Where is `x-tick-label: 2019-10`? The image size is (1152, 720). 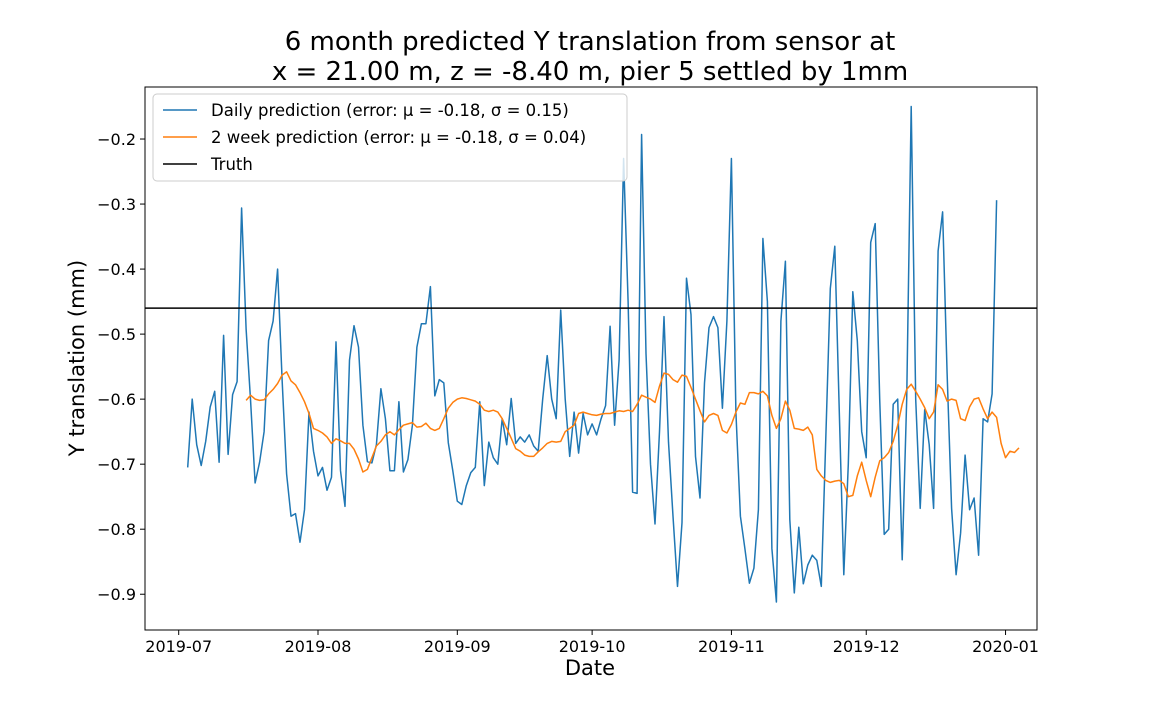 x-tick-label: 2019-10 is located at coordinates (592, 646).